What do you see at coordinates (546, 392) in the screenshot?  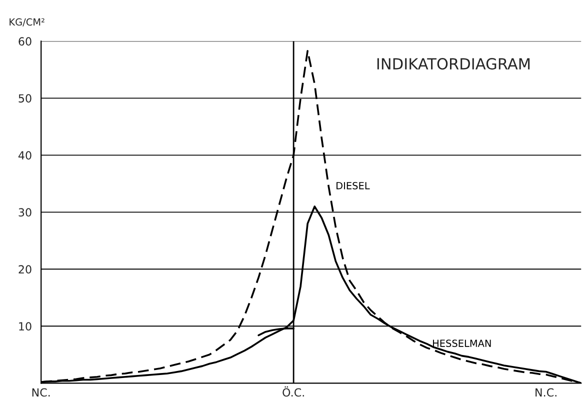 I see `x-tick-label: N.C.` at bounding box center [546, 392].